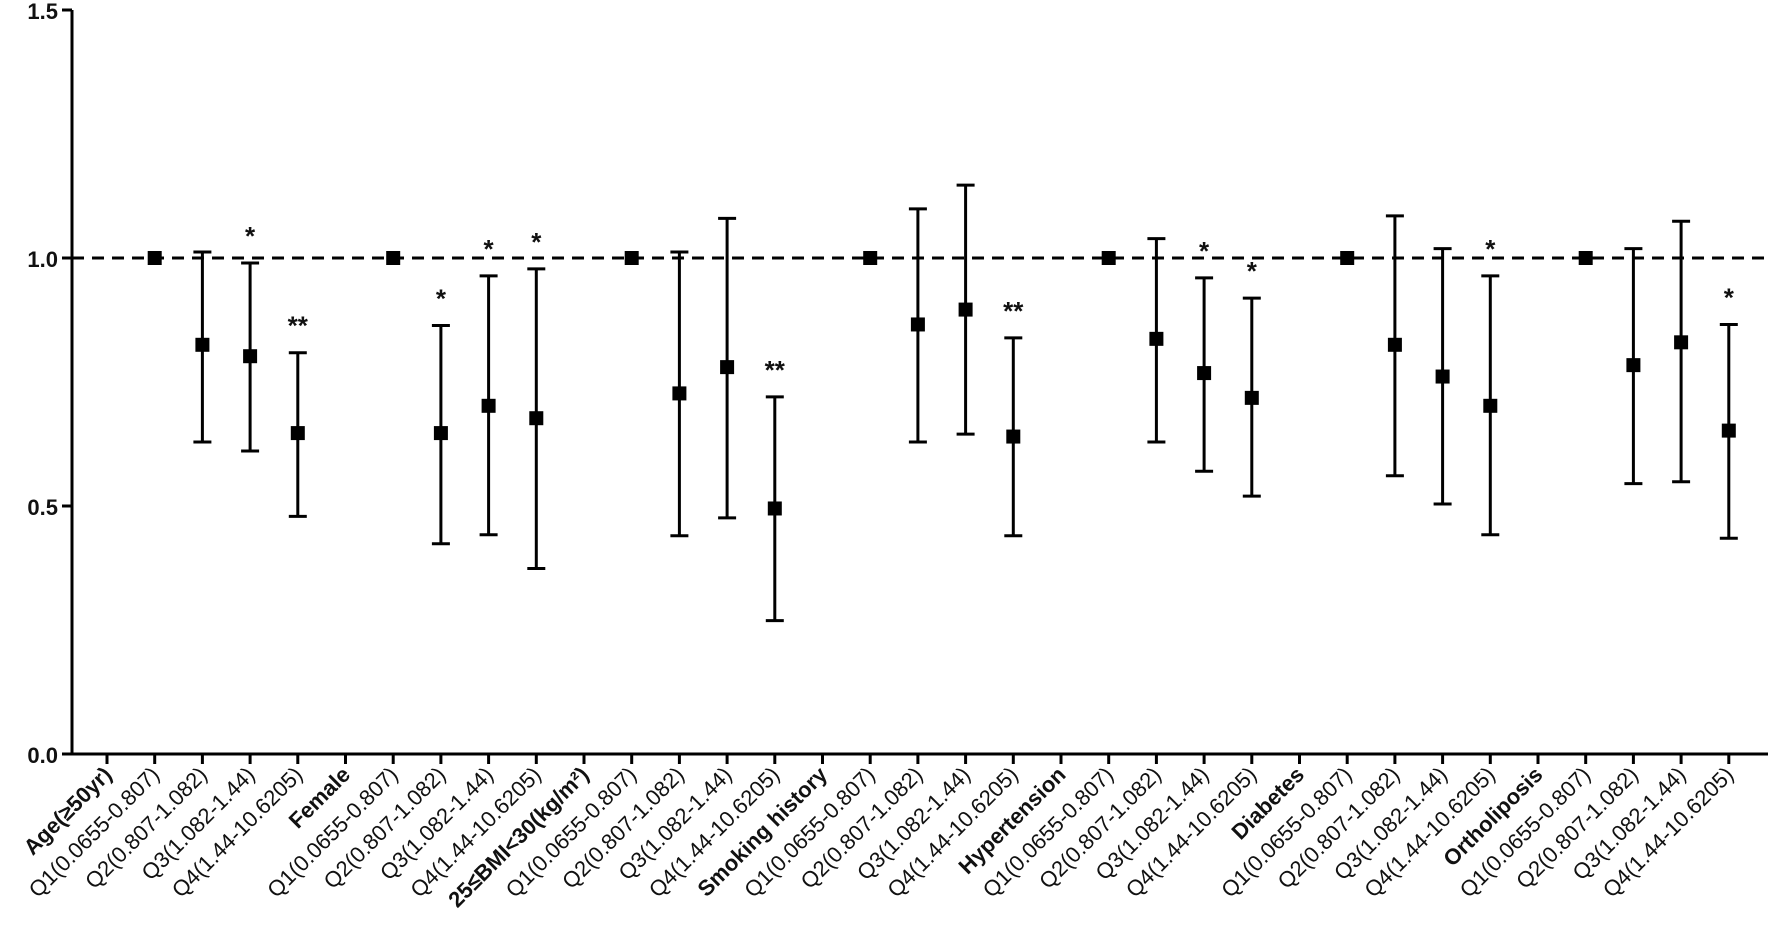 The height and width of the screenshot is (951, 1772). I want to click on y-tick-label: 0.0, so click(42, 755).